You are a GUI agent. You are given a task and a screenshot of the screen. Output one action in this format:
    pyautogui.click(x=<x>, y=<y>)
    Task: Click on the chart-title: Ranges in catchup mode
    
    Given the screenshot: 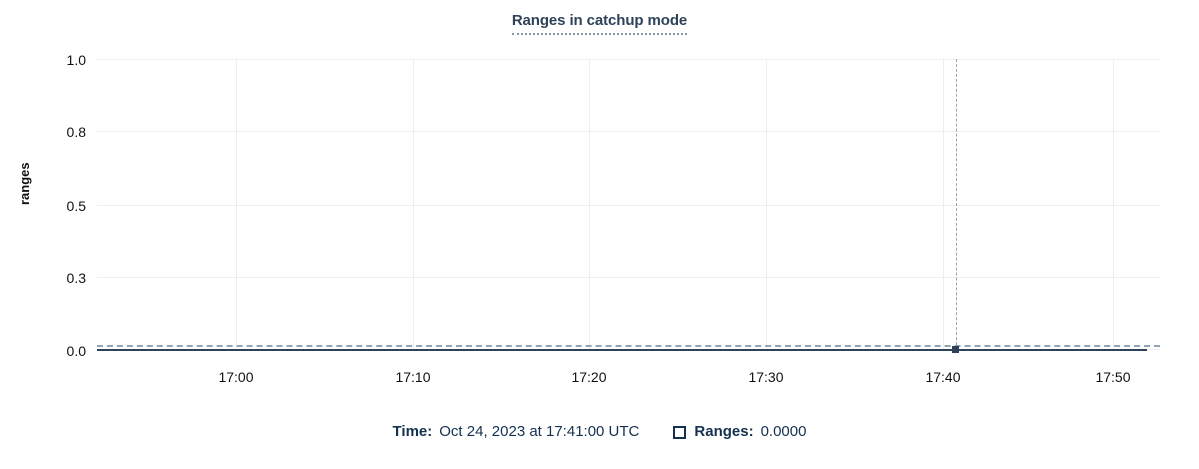 What is the action you would take?
    pyautogui.click(x=599, y=23)
    